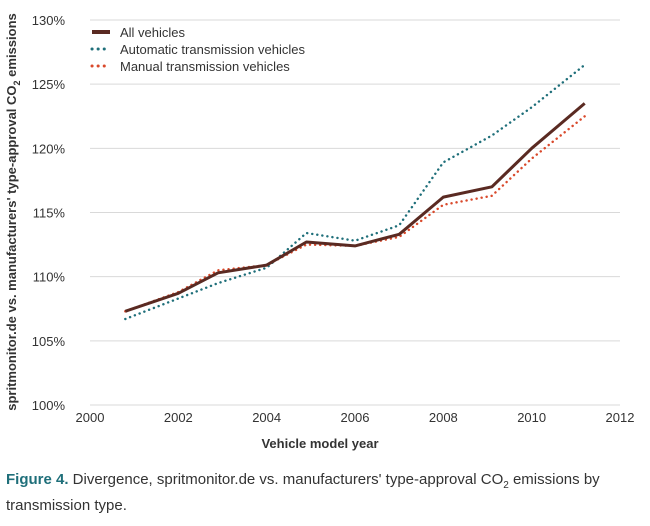 The image size is (650, 526). I want to click on y-tick-label: 110%, so click(49, 277).